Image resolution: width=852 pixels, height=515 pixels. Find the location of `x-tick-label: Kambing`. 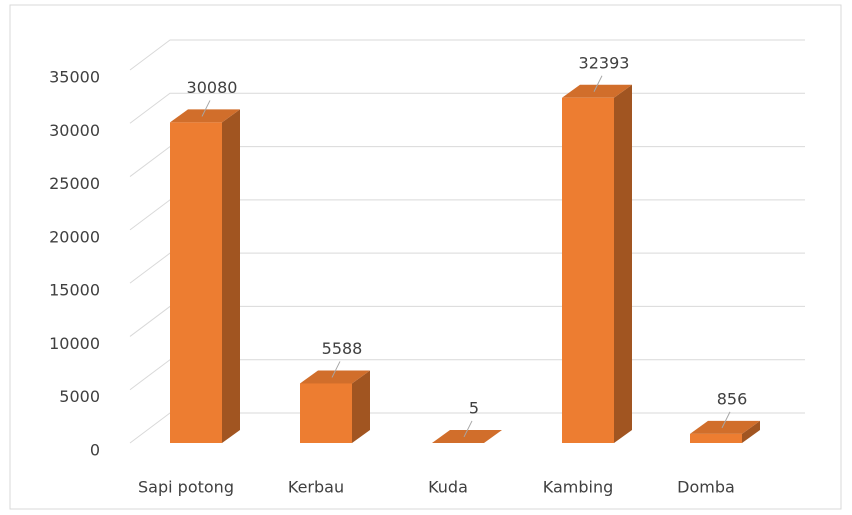

x-tick-label: Kambing is located at coordinates (578, 487).